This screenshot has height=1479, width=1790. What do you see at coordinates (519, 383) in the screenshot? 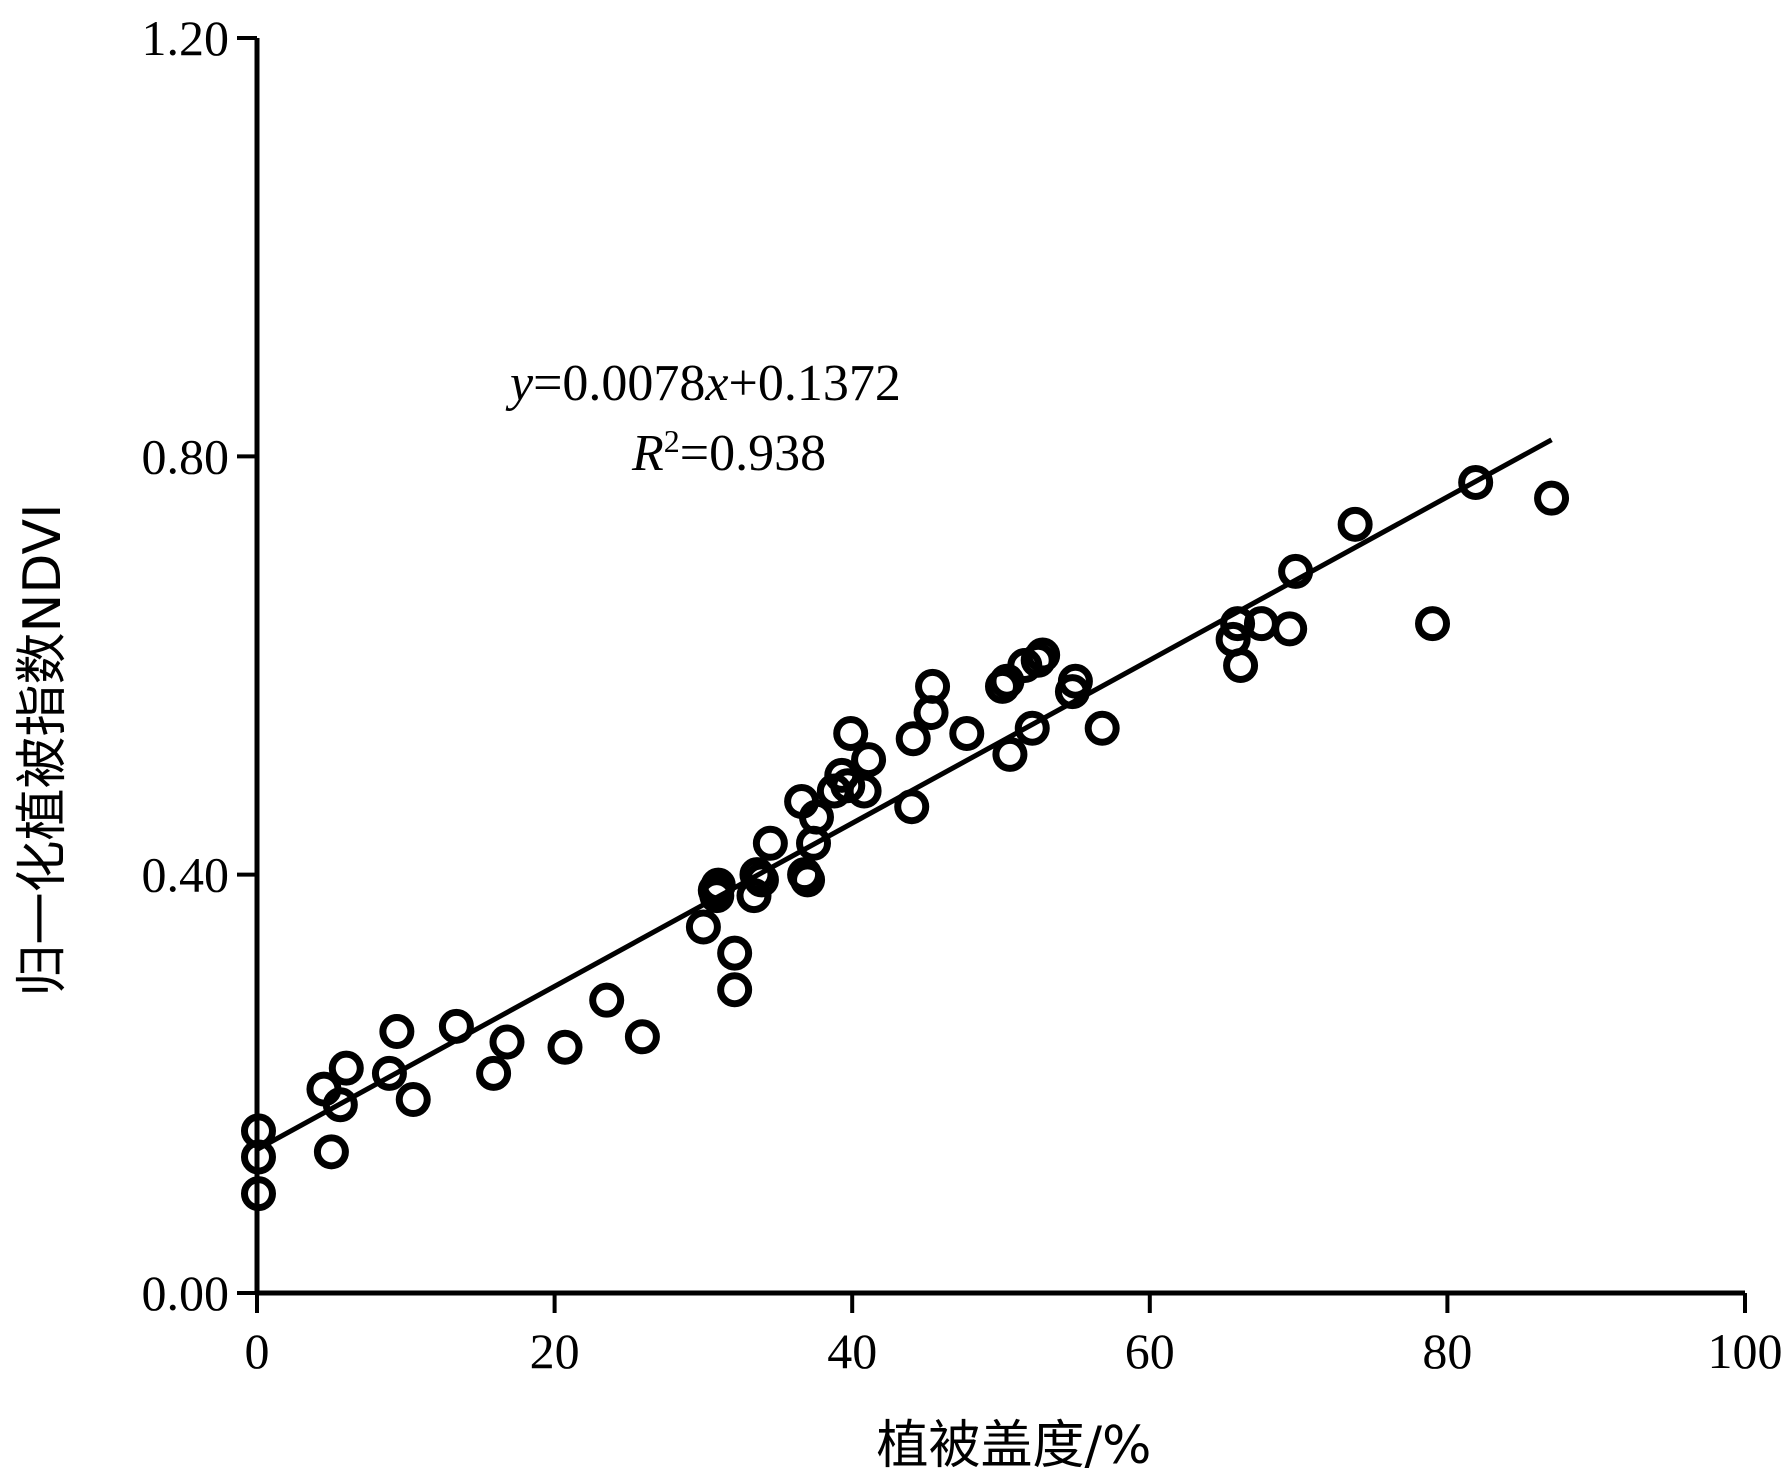
I see `equation-y-symbol: y` at bounding box center [519, 383].